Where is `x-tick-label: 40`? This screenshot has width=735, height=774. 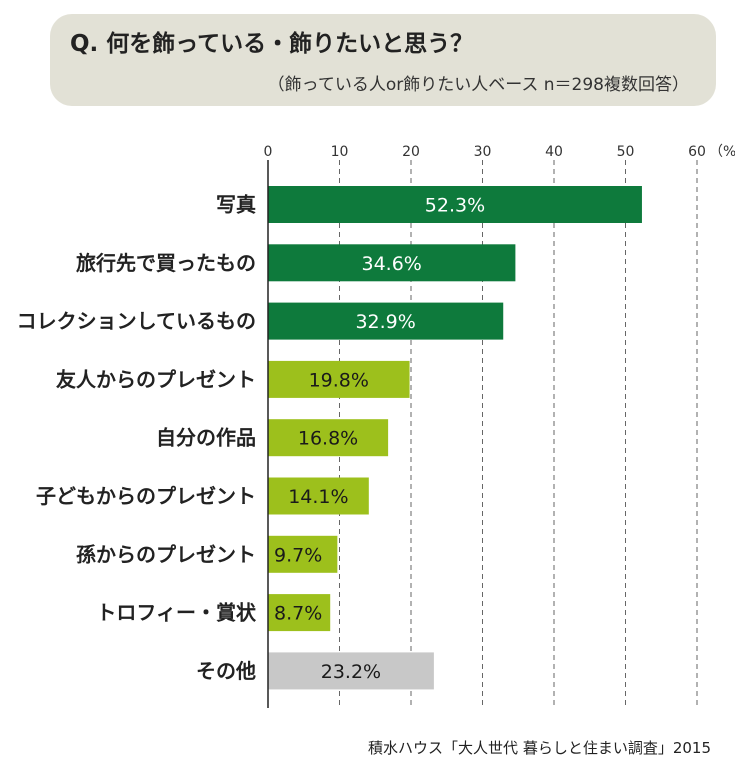
x-tick-label: 40 is located at coordinates (554, 152).